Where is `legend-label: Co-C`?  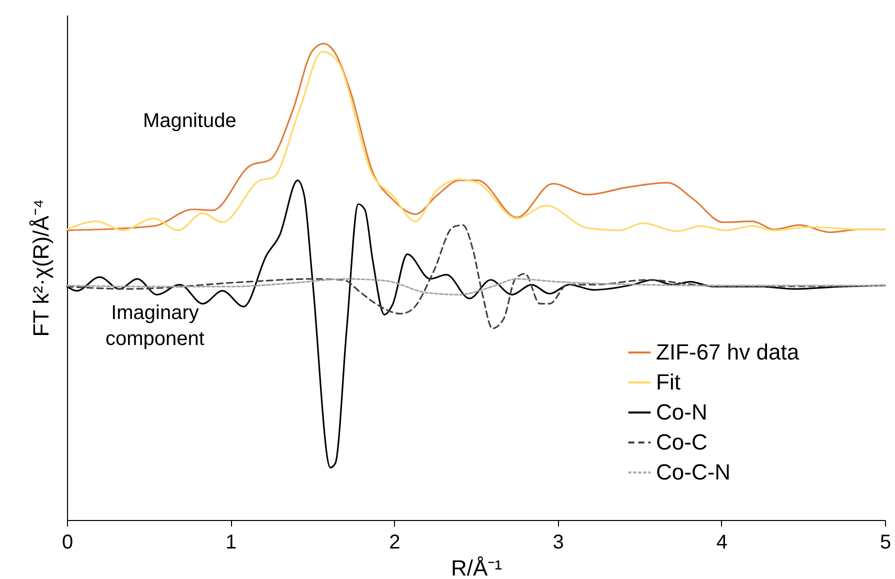 legend-label: Co-C is located at coordinates (682, 442).